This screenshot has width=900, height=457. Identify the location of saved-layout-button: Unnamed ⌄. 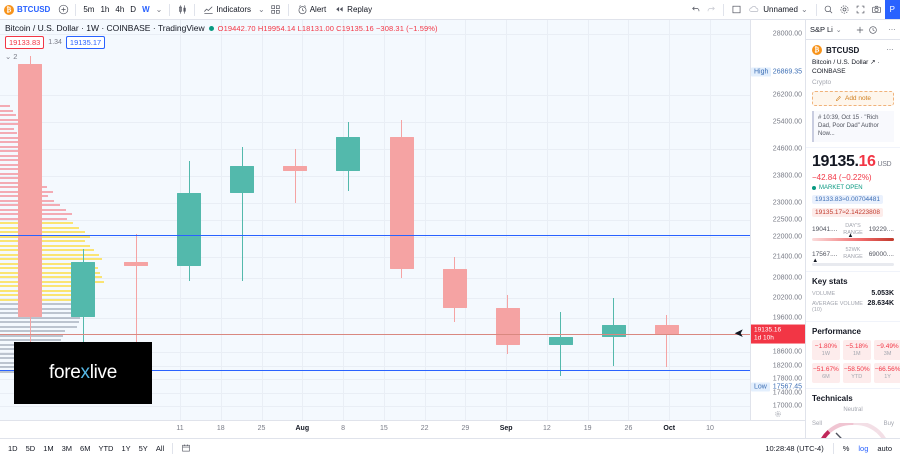
(777, 10).